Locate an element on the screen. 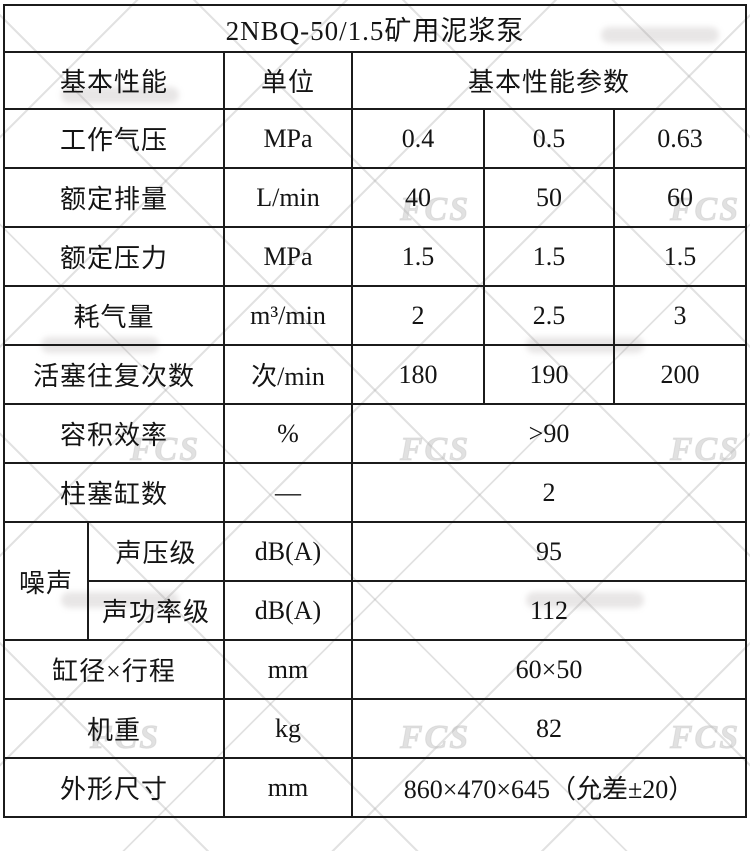 Image resolution: width=750 pixels, height=851 pixels. value-cell-merged: 82 is located at coordinates (549, 728).